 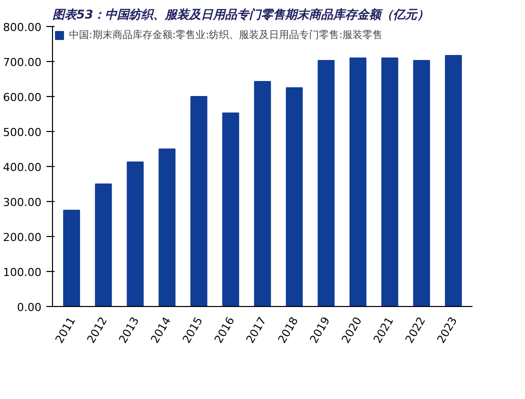 I want to click on y-tick-label: 400.00, so click(x=22, y=167).